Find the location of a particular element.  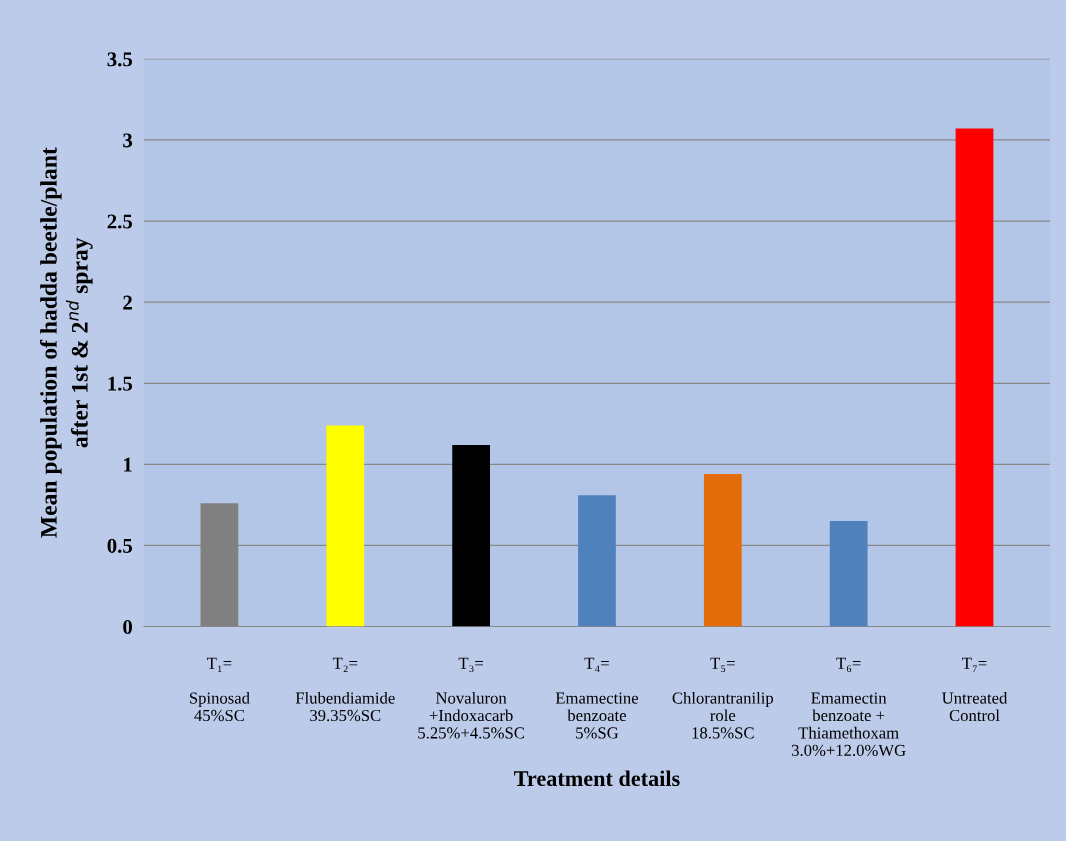

x-tick-label: T₂= Flubendiamide 39.35%SC is located at coordinates (345, 689).